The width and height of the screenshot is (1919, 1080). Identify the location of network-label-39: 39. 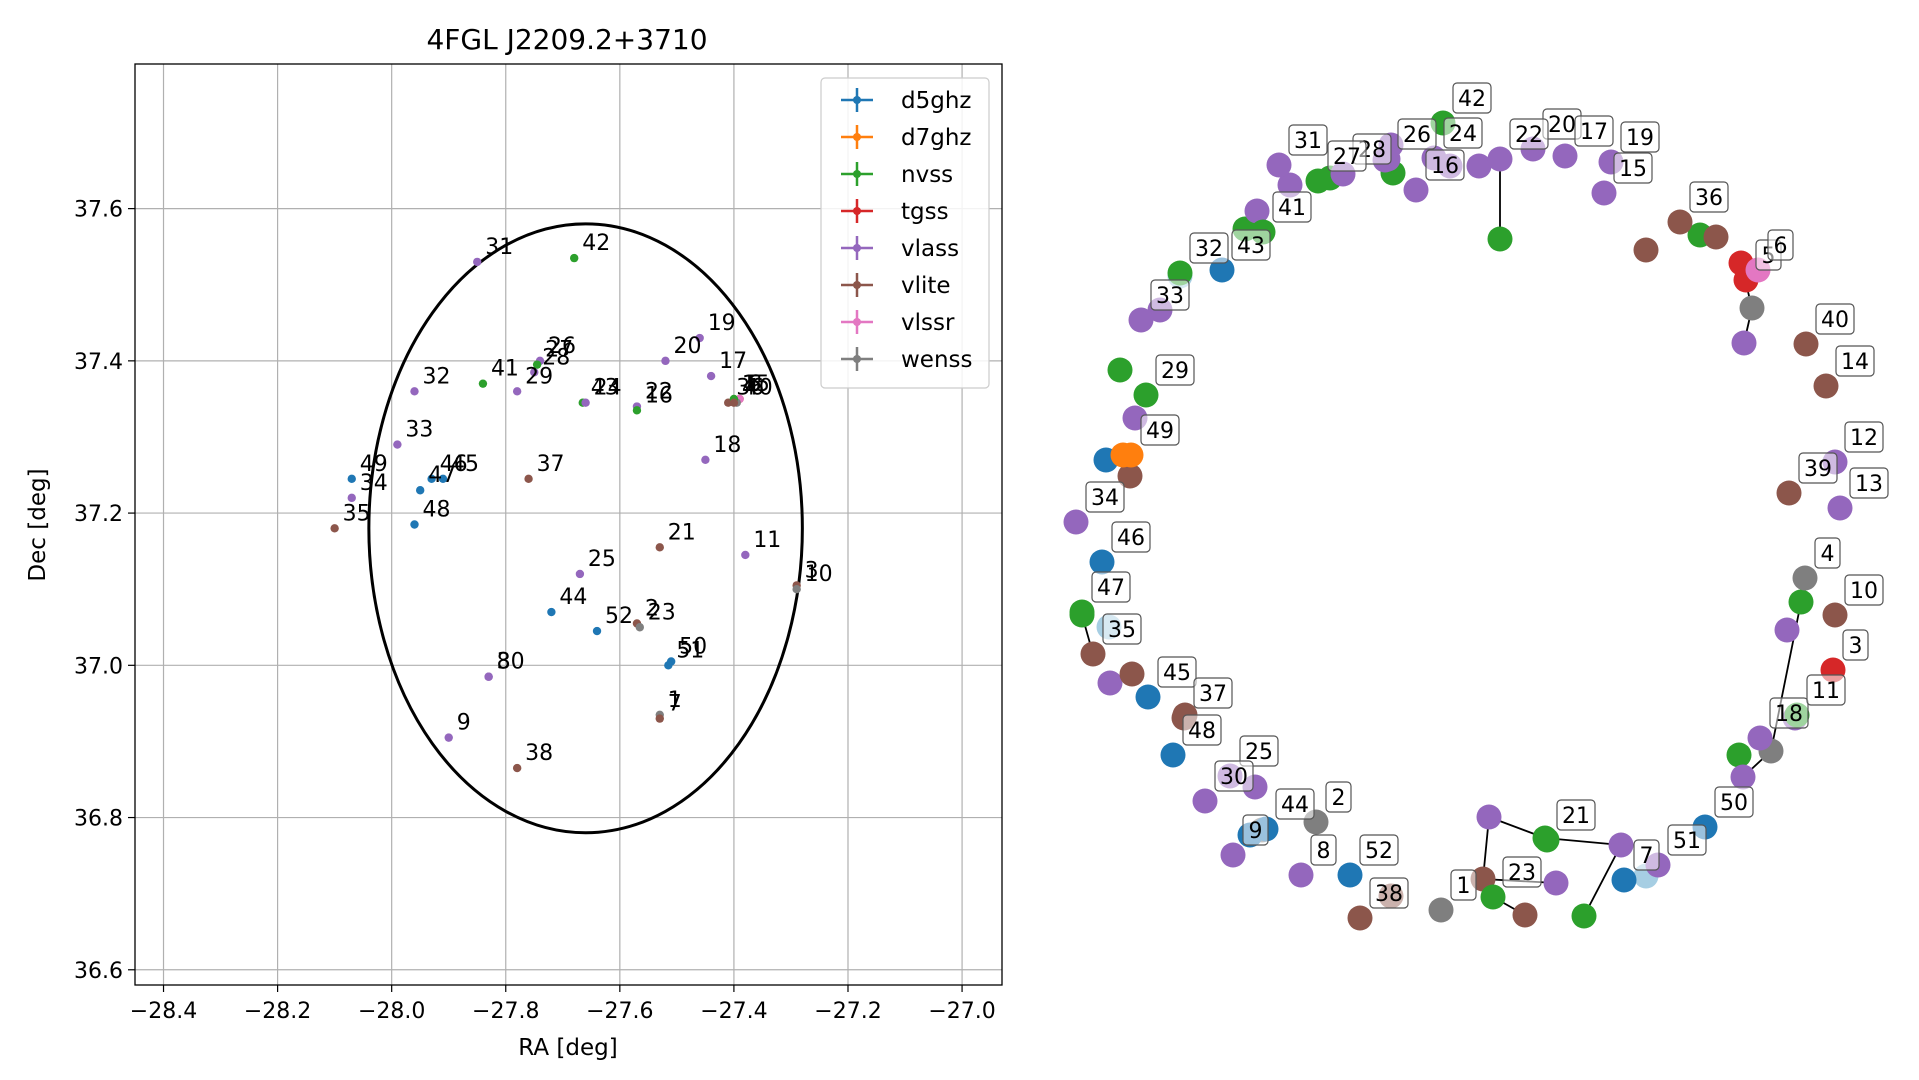
(1818, 468).